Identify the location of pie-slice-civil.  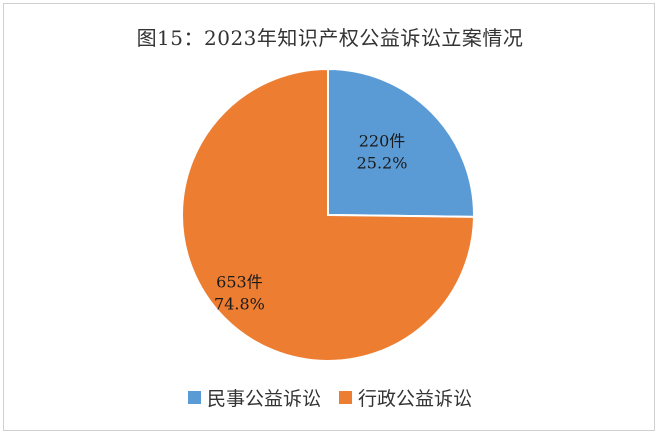
(401, 142).